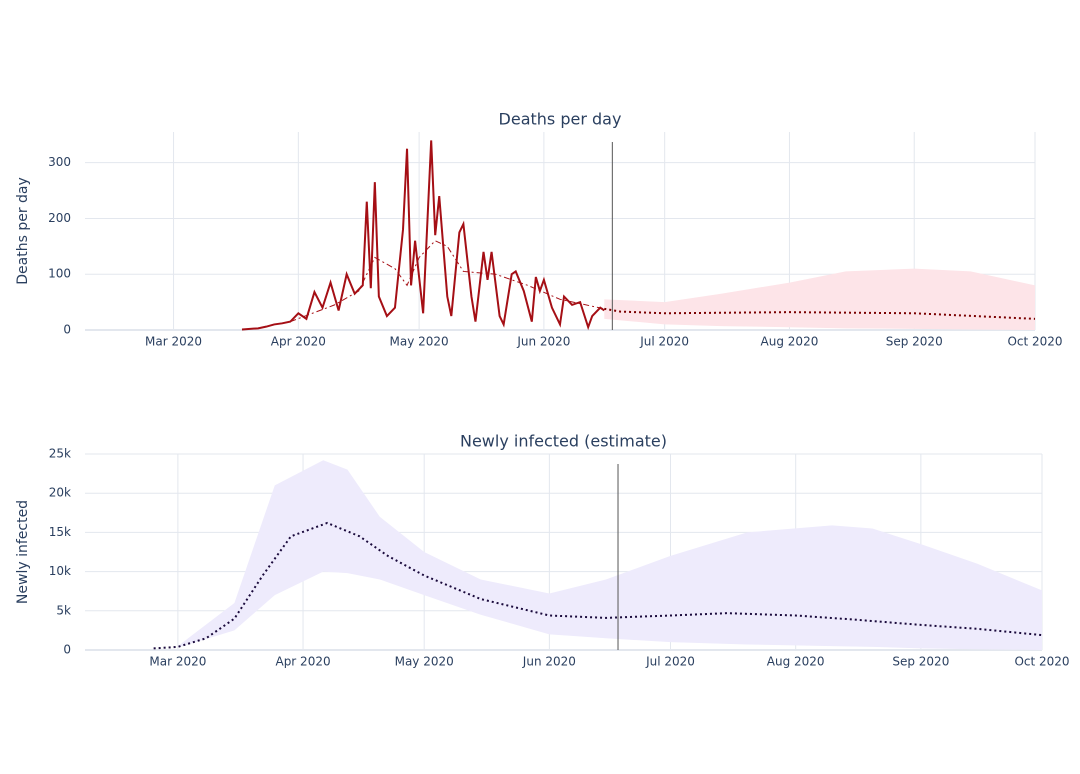 The width and height of the screenshot is (1080, 774). Describe the element at coordinates (59, 274) in the screenshot. I see `y-tick-label: 100` at that location.